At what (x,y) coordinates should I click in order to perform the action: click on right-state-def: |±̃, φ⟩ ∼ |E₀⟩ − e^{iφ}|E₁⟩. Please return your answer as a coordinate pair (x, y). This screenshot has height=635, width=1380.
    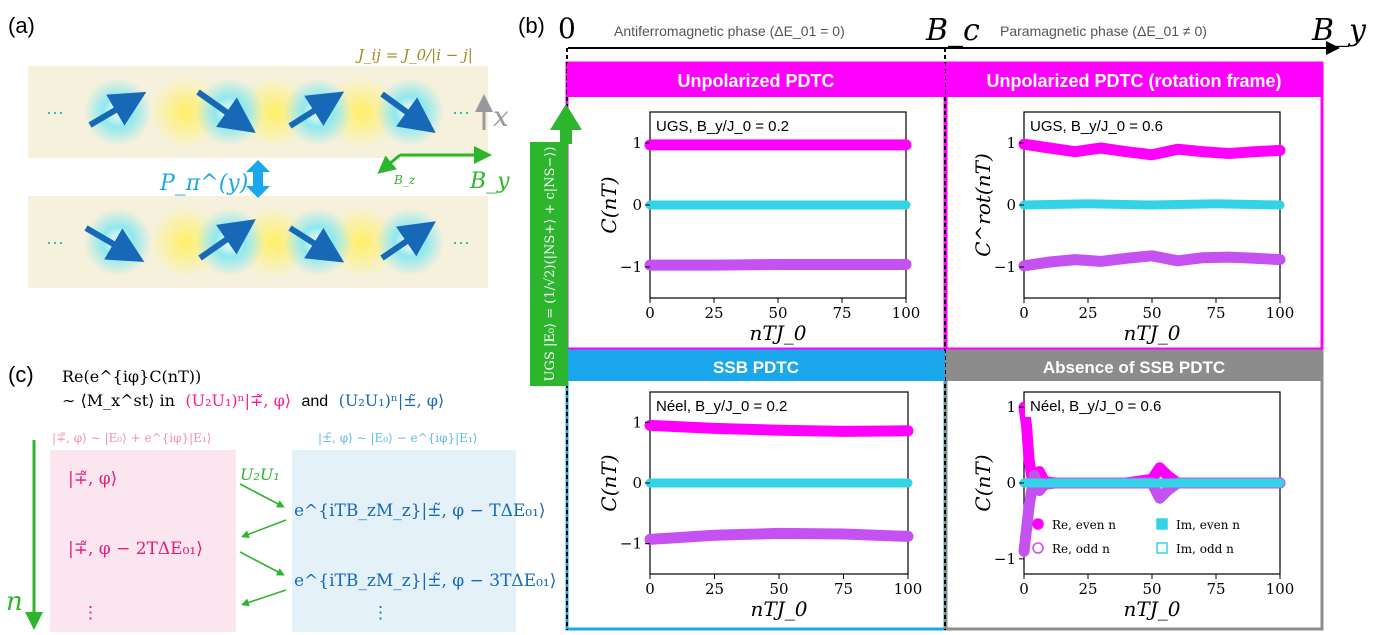
    Looking at the image, I should click on (397, 438).